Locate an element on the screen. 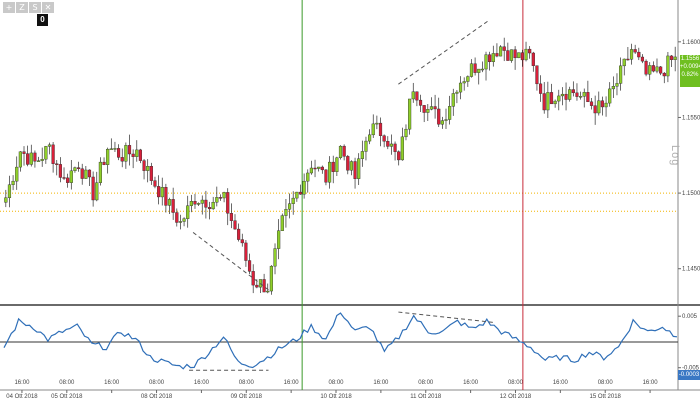 The height and width of the screenshot is (400, 700). last-price-change-pct: 0.82% is located at coordinates (690, 75).